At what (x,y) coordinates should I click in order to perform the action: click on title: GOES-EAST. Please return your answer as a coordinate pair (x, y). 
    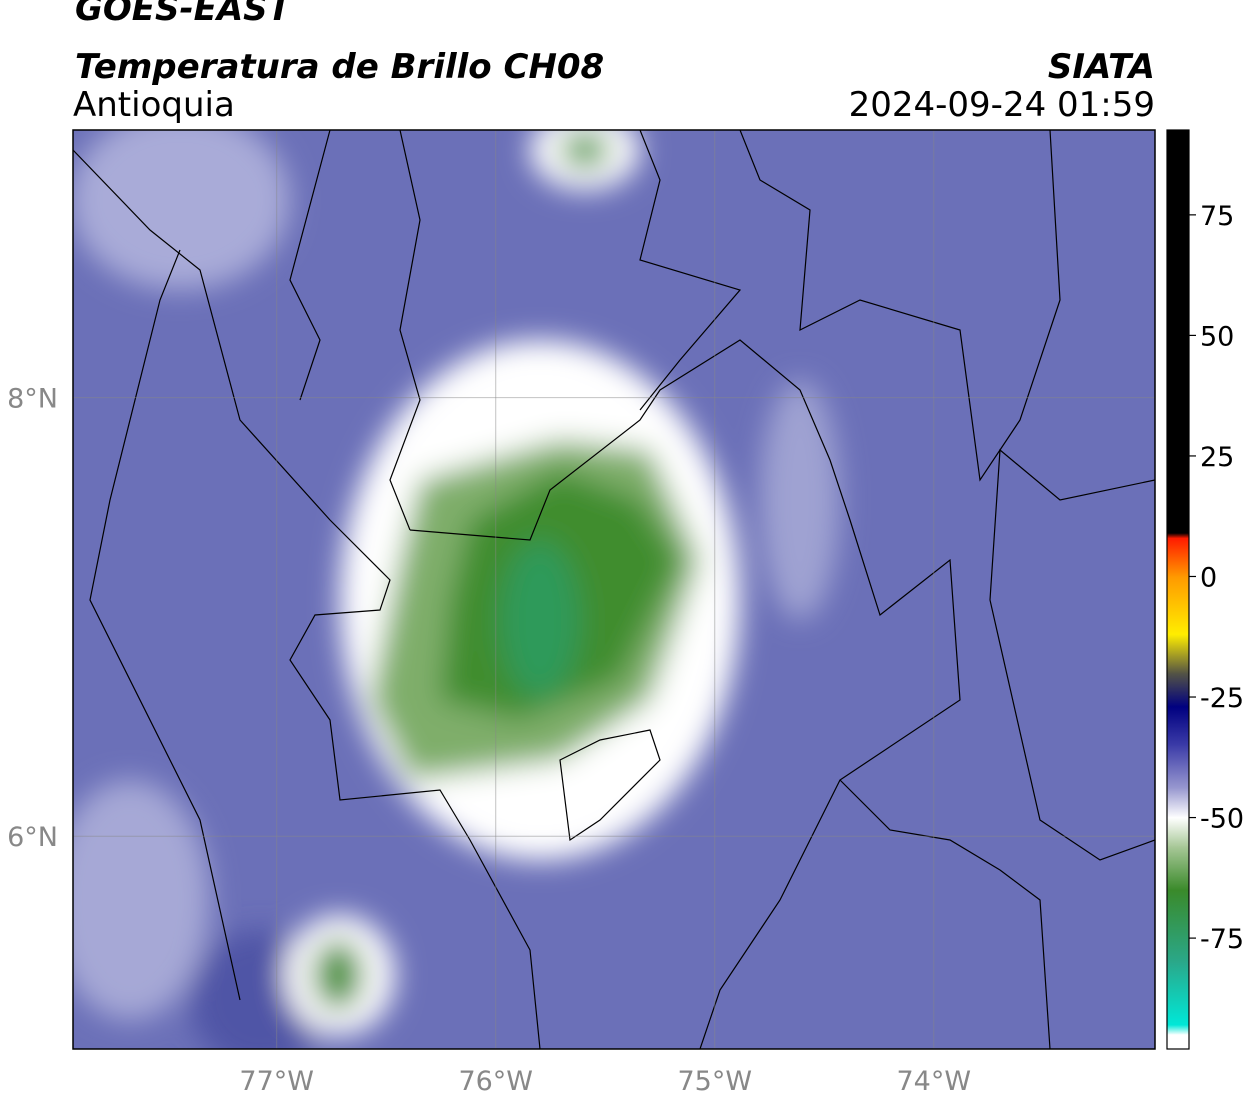
    Looking at the image, I should click on (184, 14).